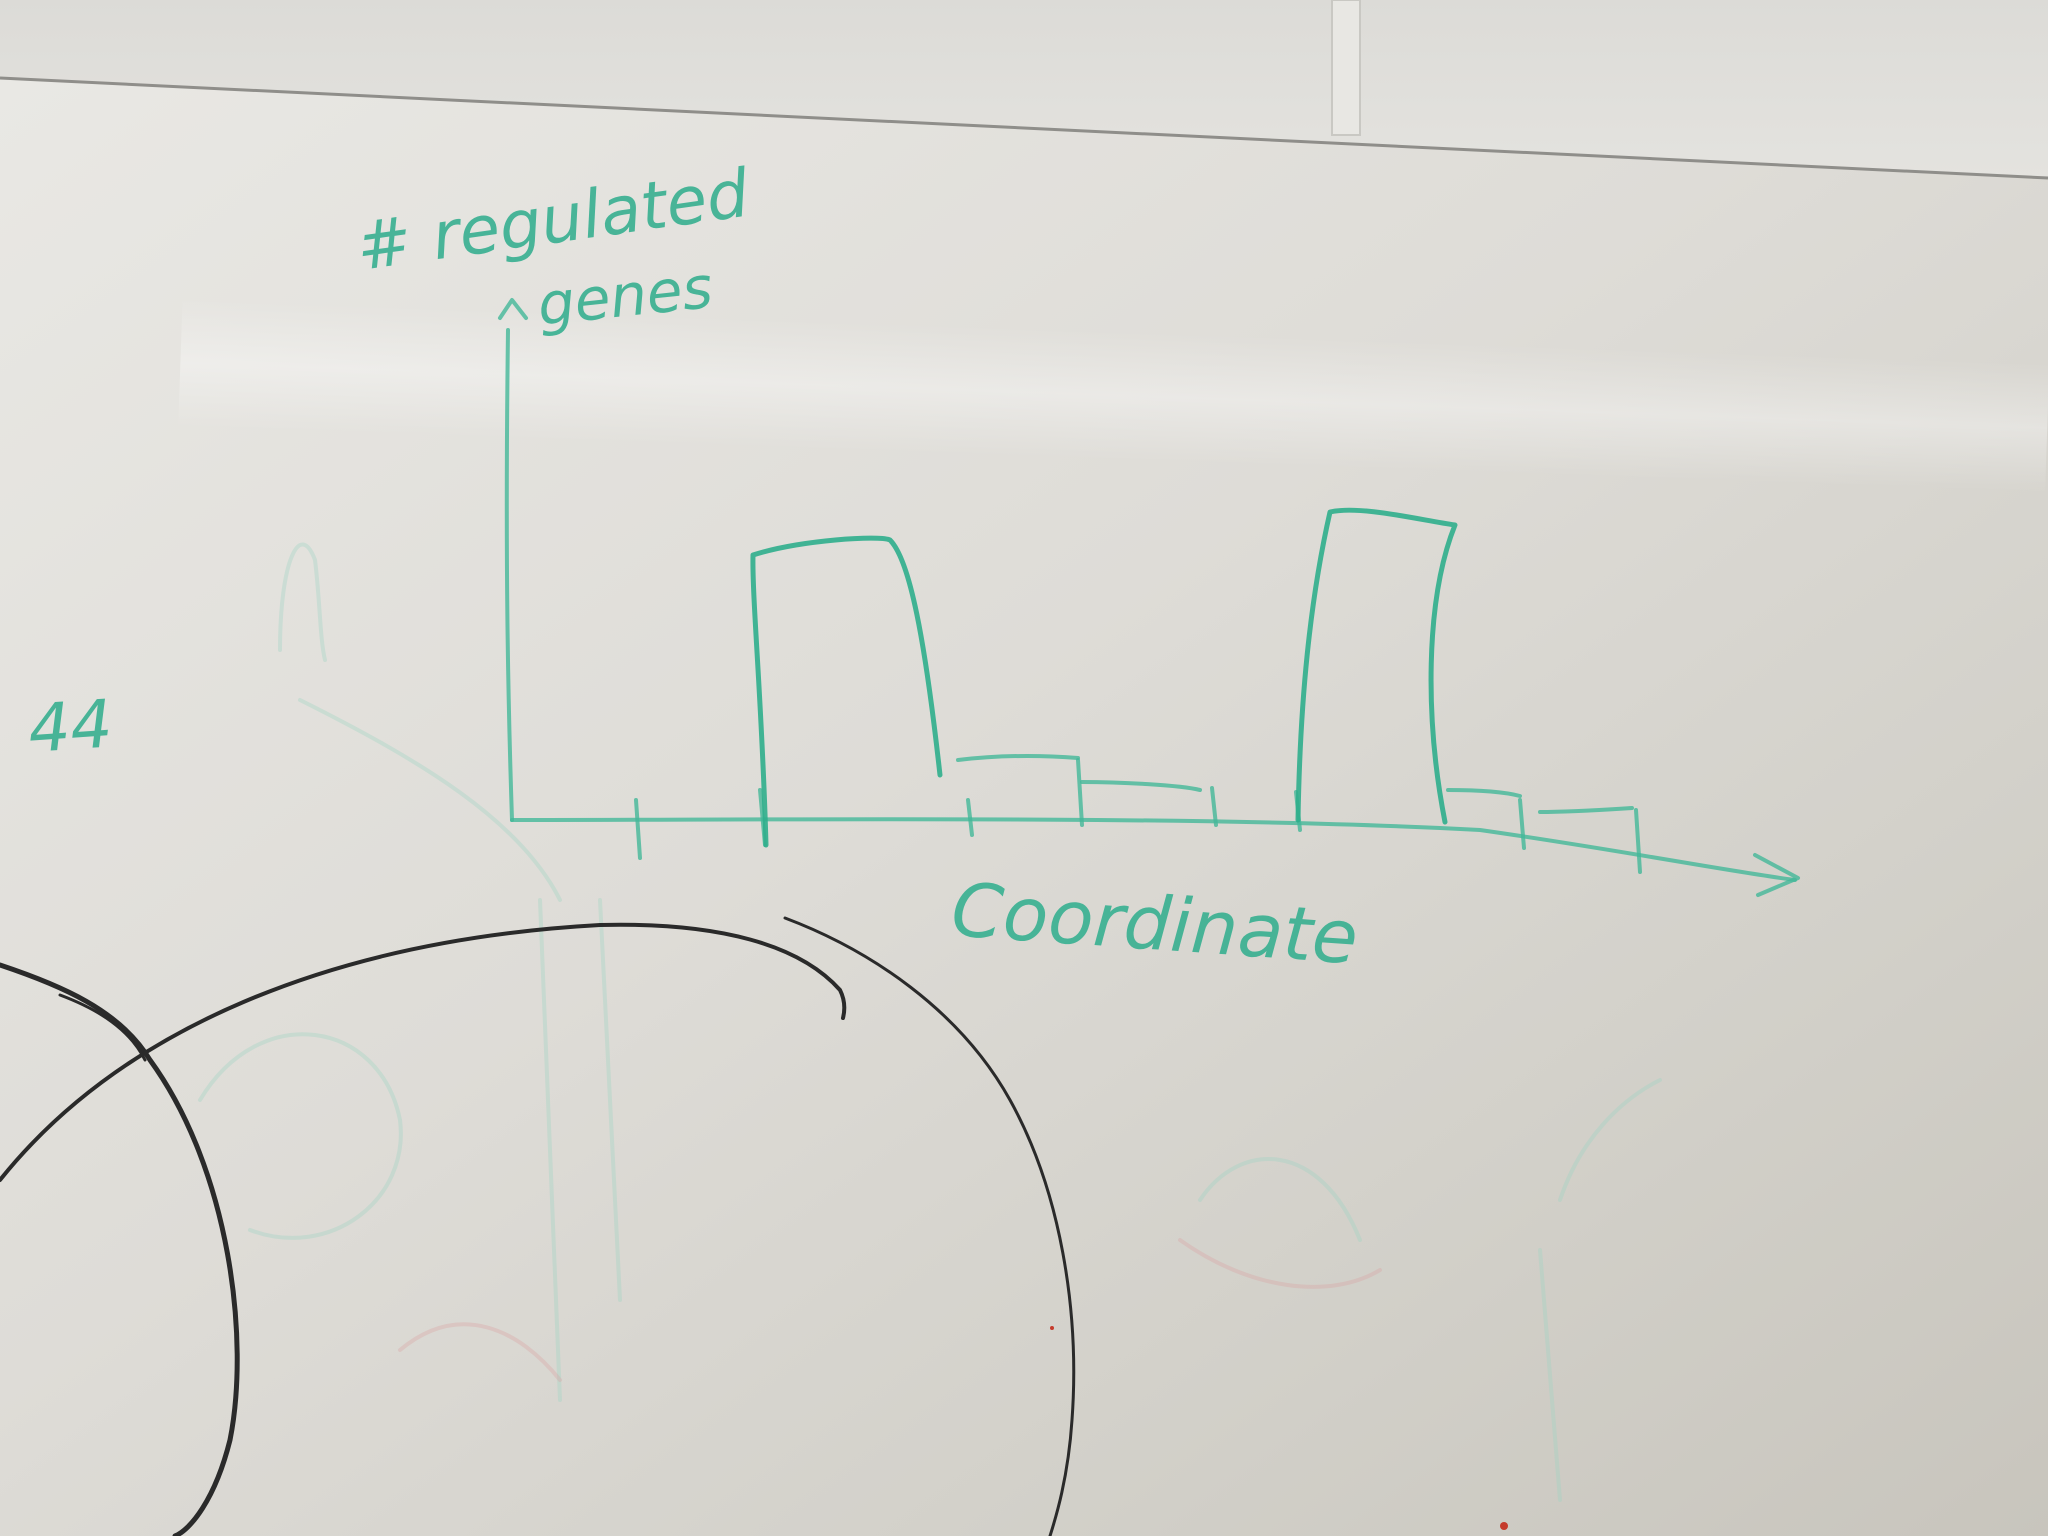 Image resolution: width=2048 pixels, height=1536 pixels. Describe the element at coordinates (513, 309) in the screenshot. I see `y-axis-arrowhead` at that location.